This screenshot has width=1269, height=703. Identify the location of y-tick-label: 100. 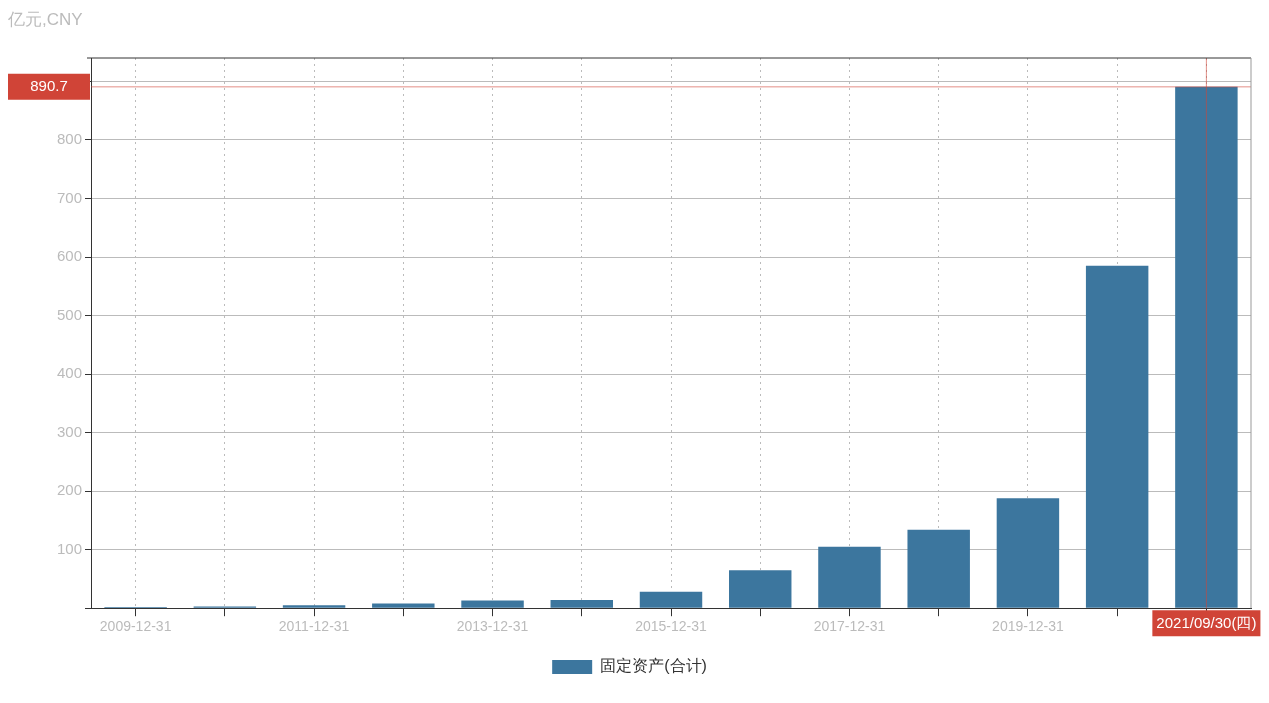
(69, 548).